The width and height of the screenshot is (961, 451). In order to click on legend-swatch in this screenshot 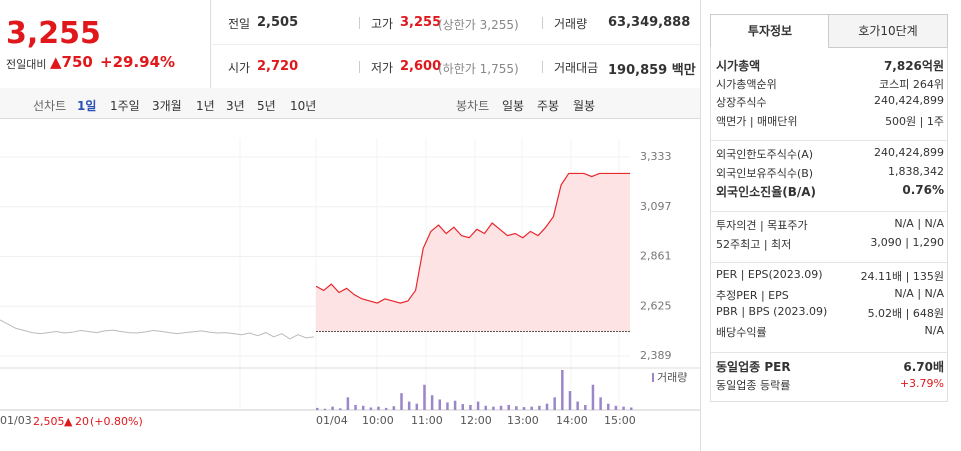, I will do `click(653, 377)`.